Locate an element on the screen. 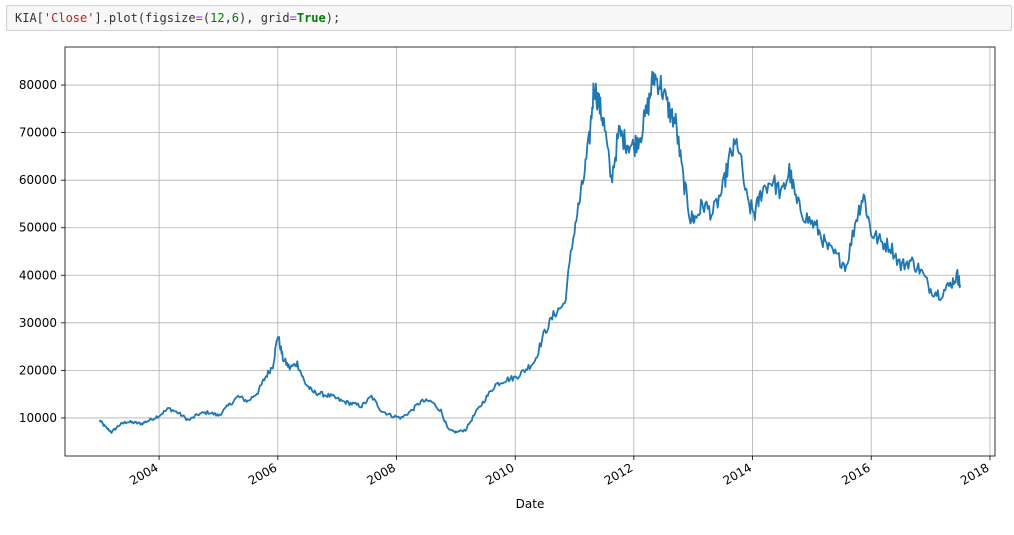 Image resolution: width=1014 pixels, height=535 pixels. x-tick-label: 2012 is located at coordinates (618, 473).